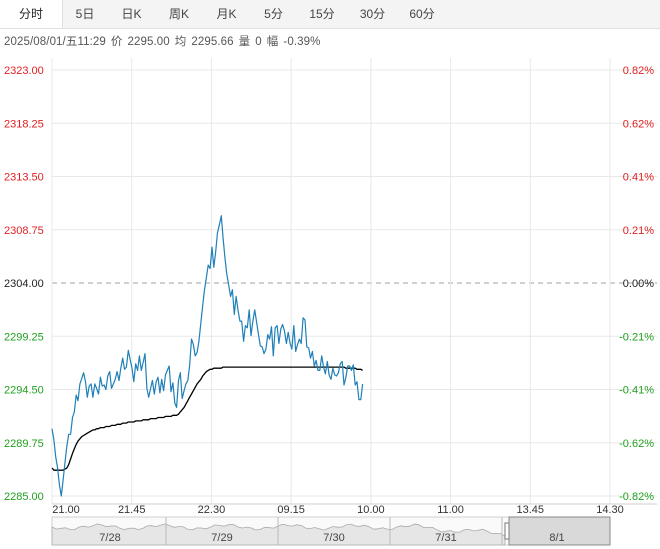 This screenshot has height=549, width=660. Describe the element at coordinates (638, 124) in the screenshot. I see `y-tick-right: 0.62%` at that location.